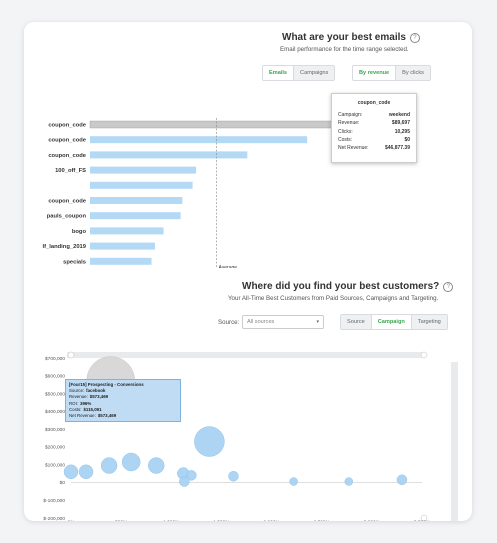  What do you see at coordinates (349, 123) in the screenshot?
I see `email-tooltip-key: Revenue:` at bounding box center [349, 123].